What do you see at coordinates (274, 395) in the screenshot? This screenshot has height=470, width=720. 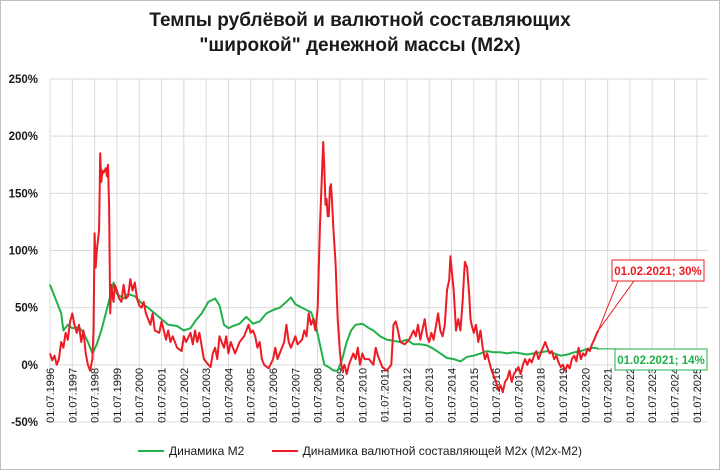 I see `x-tick-label: 01.07.2006` at bounding box center [274, 395].